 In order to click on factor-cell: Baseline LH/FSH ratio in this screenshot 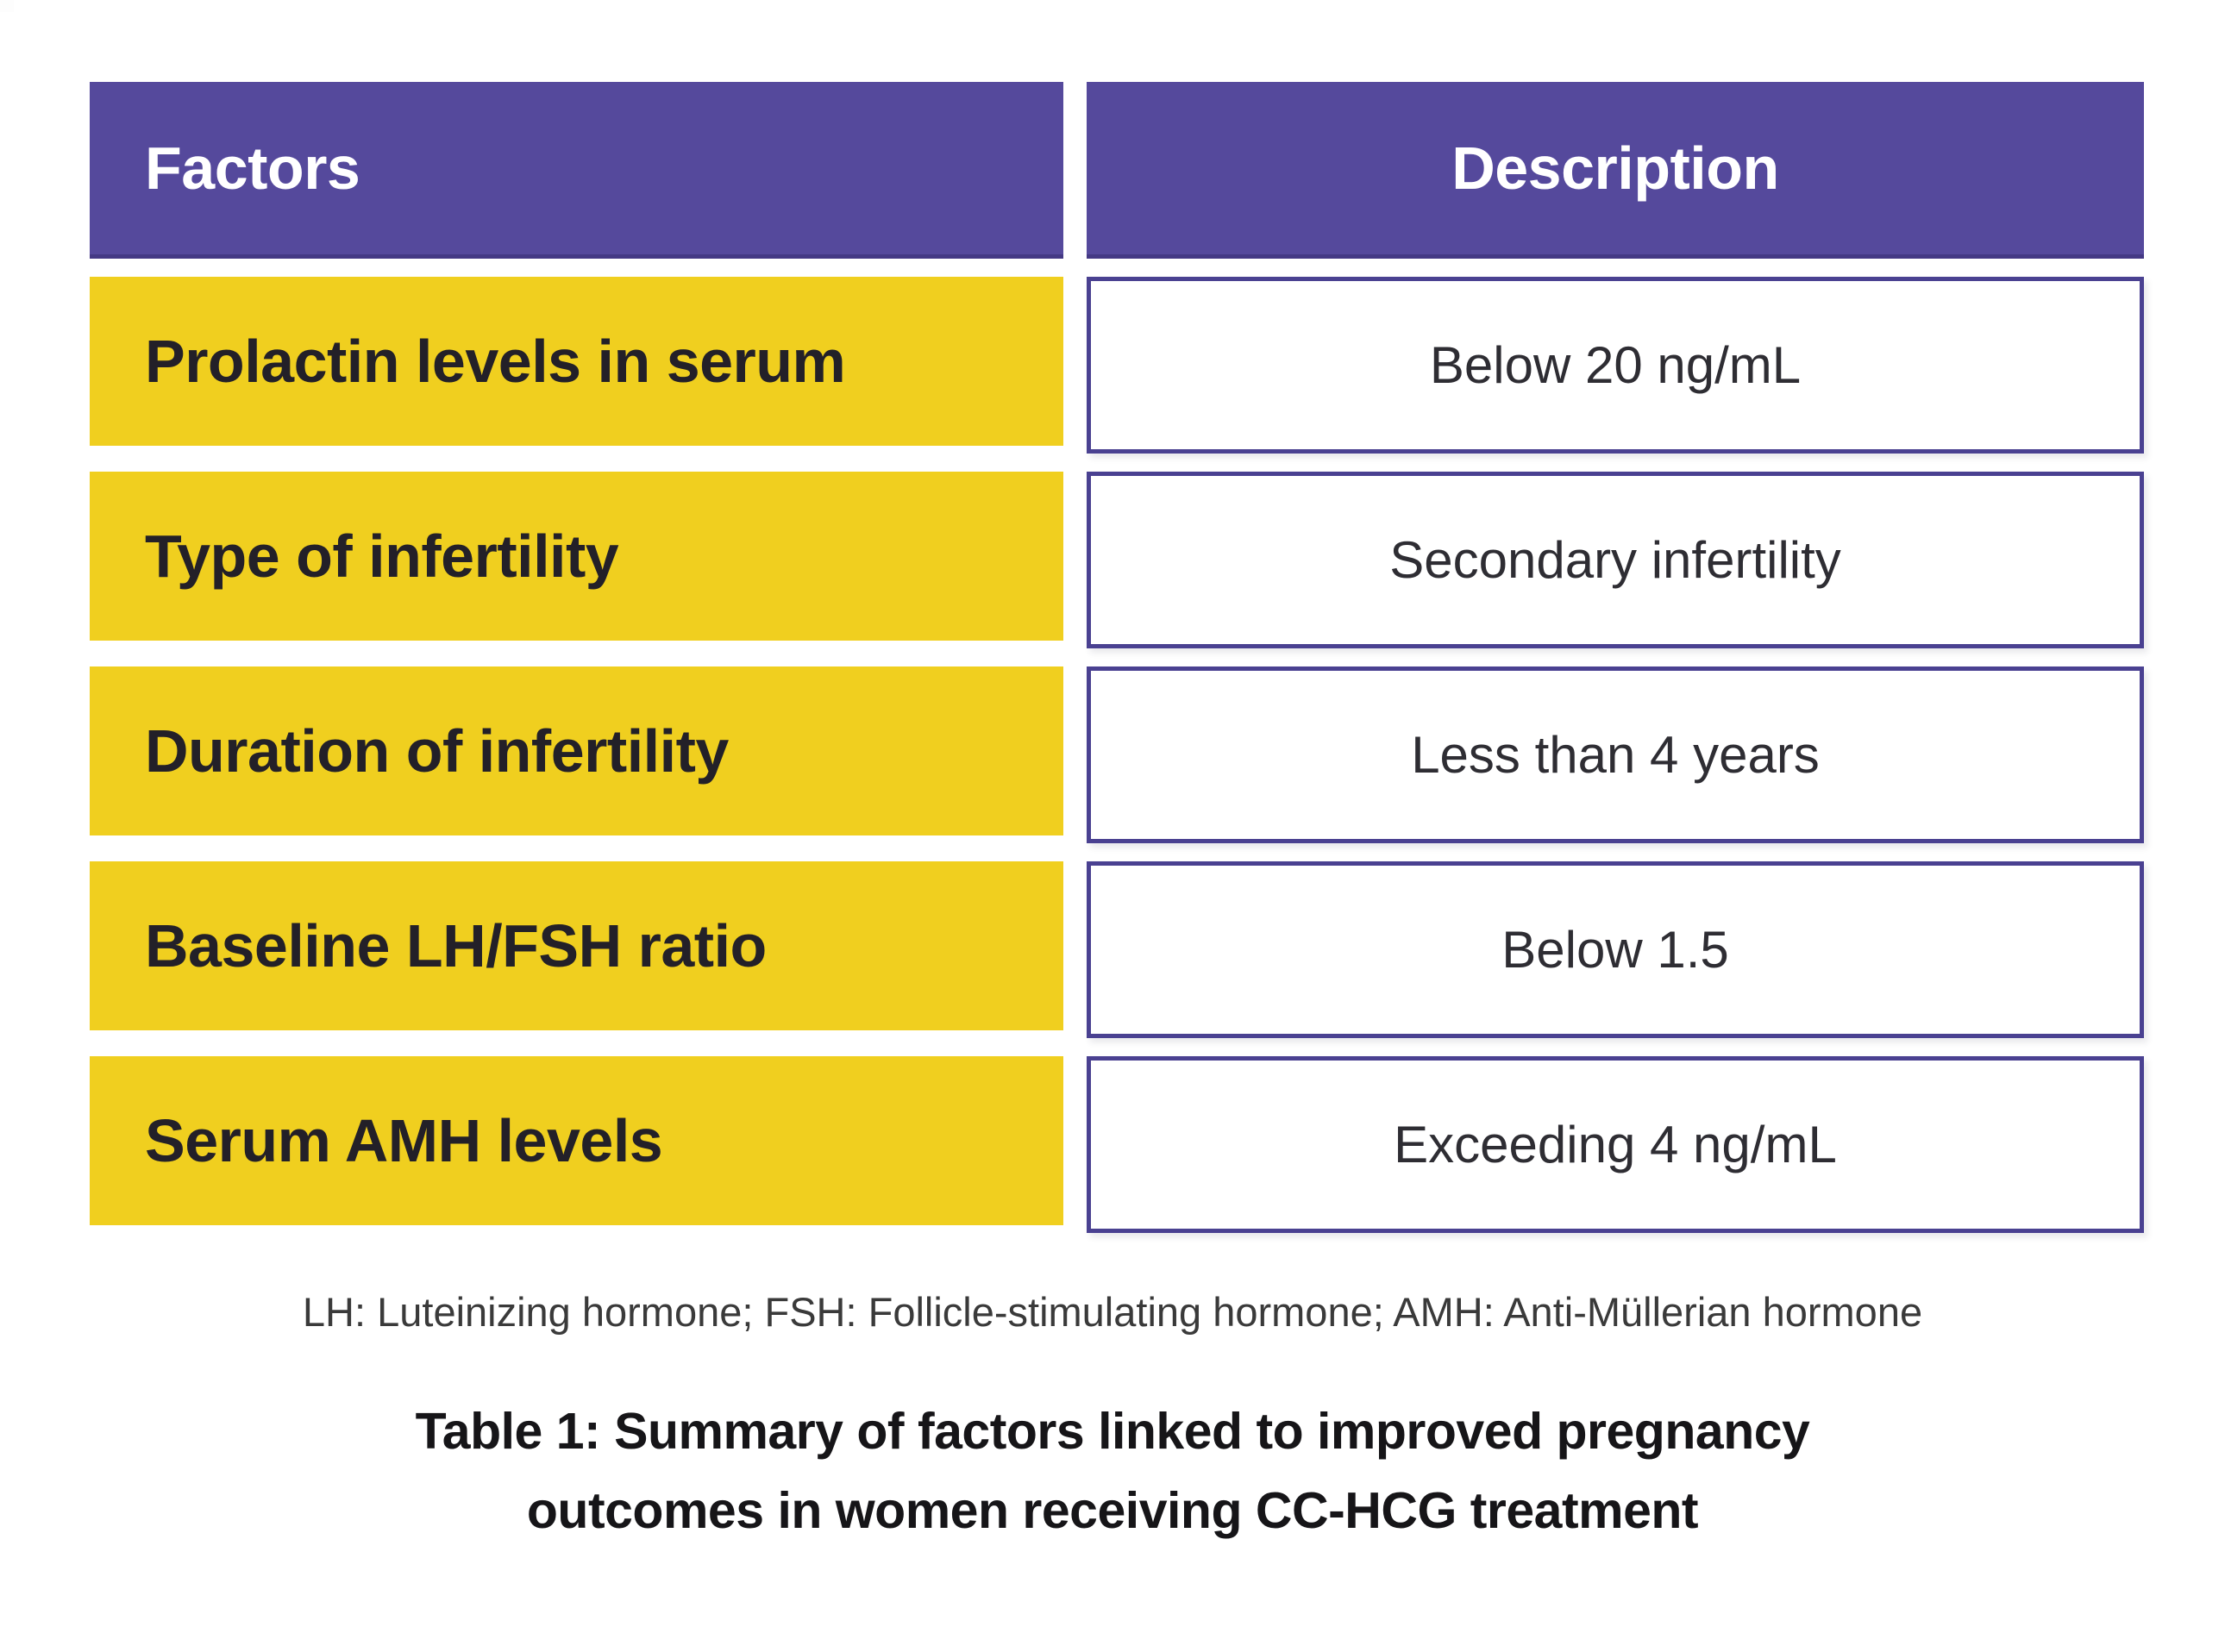, I will do `click(576, 945)`.